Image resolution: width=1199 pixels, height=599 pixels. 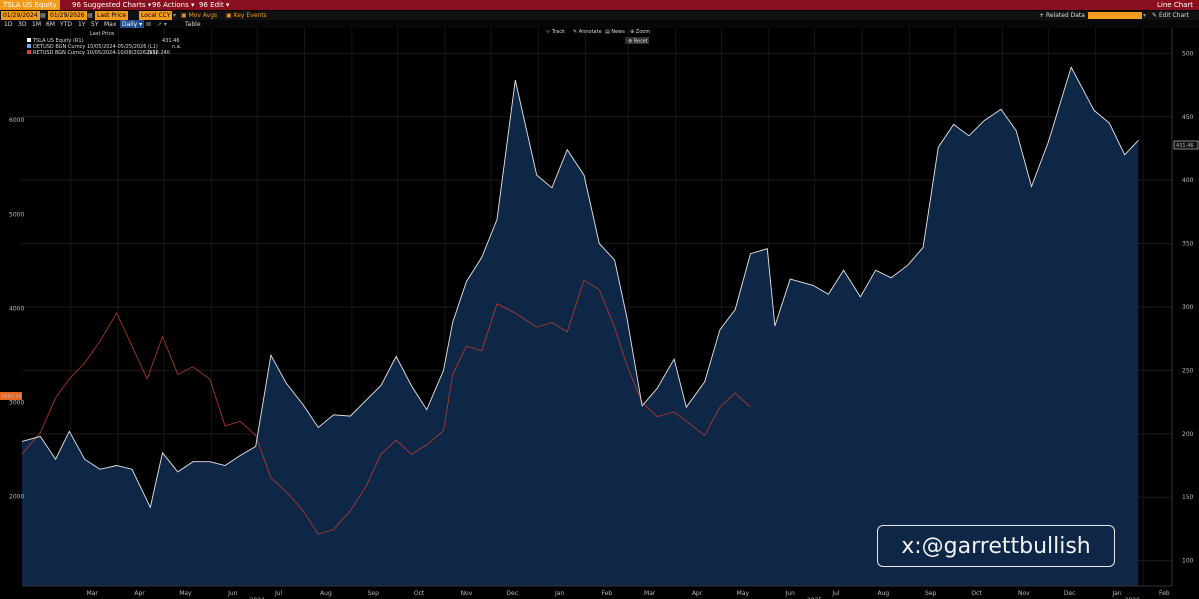 What do you see at coordinates (95, 24) in the screenshot?
I see `period-5y: 5Y` at bounding box center [95, 24].